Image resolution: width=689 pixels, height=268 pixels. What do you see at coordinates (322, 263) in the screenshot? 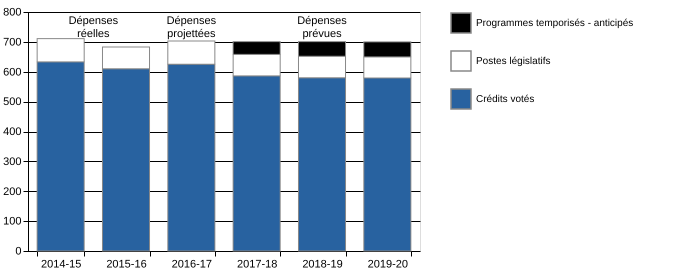
I see `x-tick-label: 2018-19` at bounding box center [322, 263].